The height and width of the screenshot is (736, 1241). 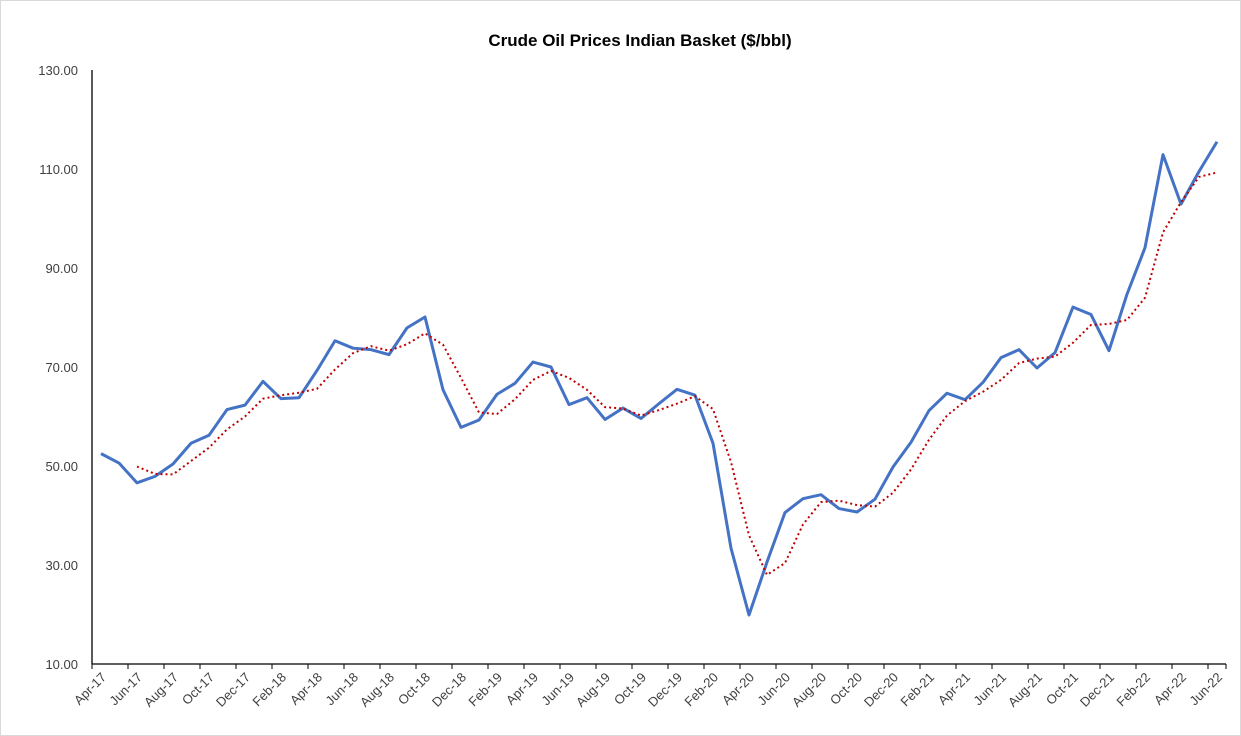 What do you see at coordinates (58, 169) in the screenshot?
I see `y-tick-label: 110.00` at bounding box center [58, 169].